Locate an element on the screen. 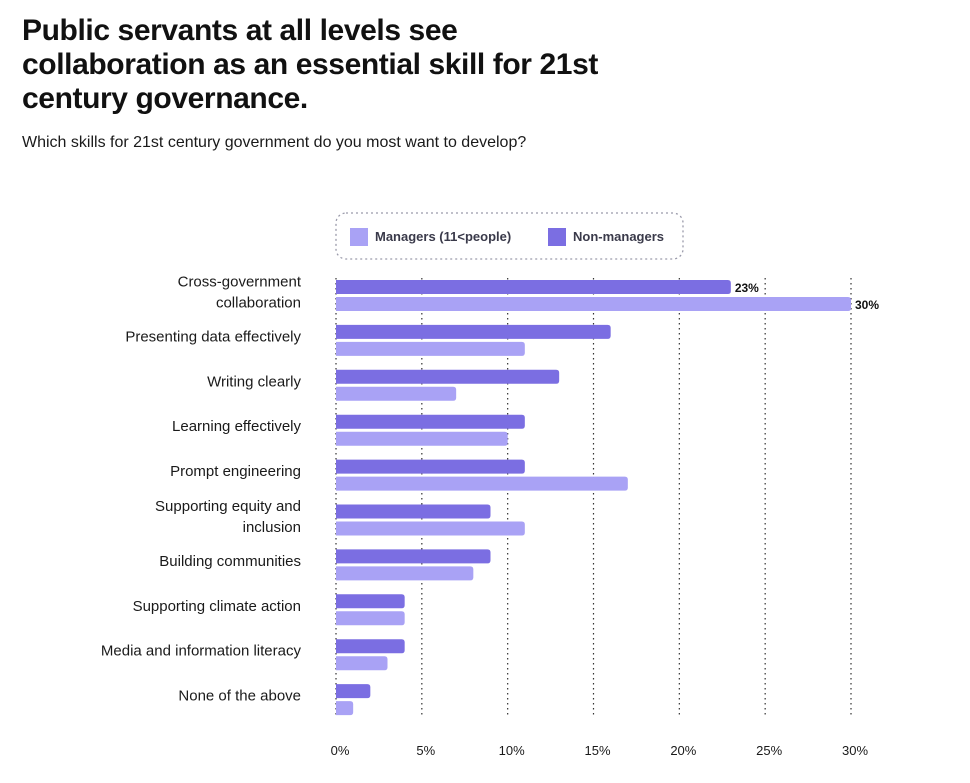 The image size is (970, 783). category-label: Learning effectively is located at coordinates (236, 426).